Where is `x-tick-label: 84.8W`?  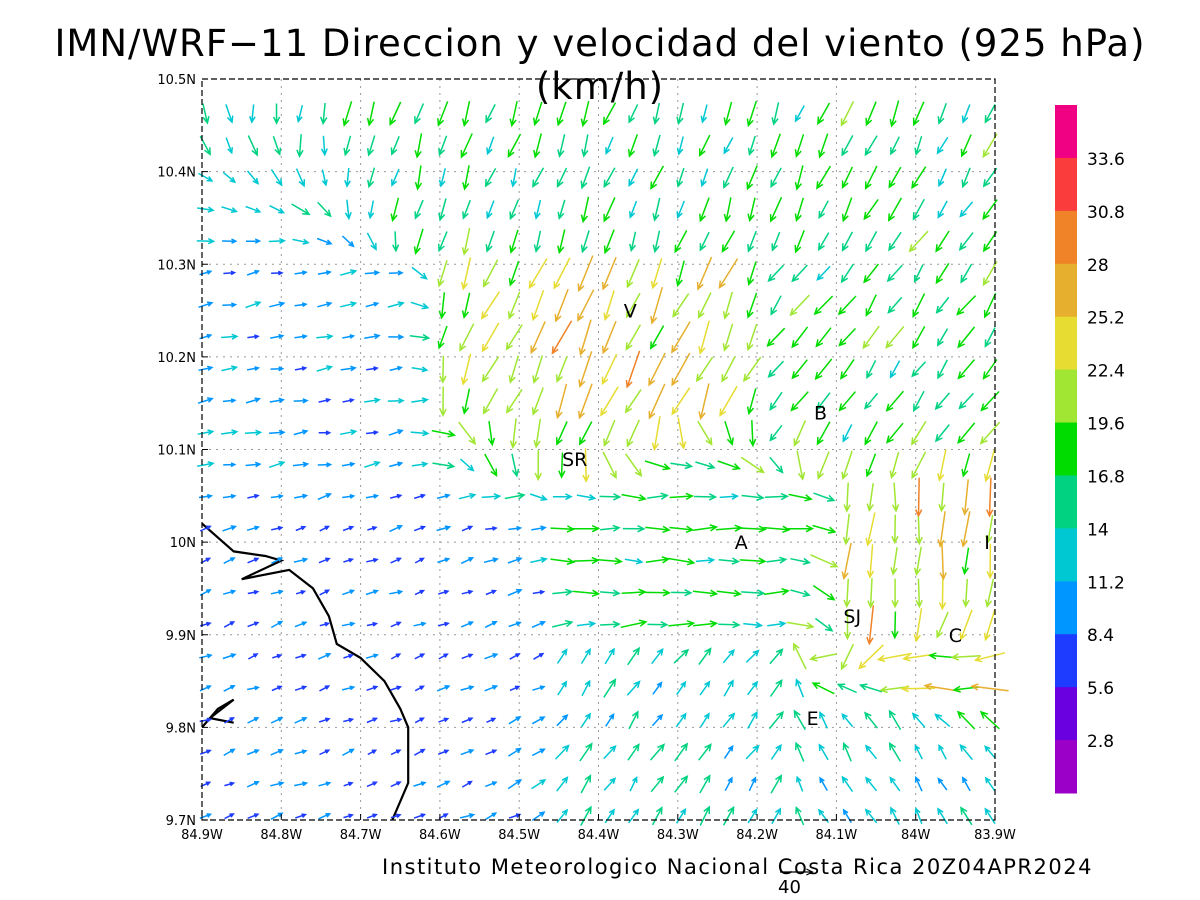
x-tick-label: 84.8W is located at coordinates (281, 835).